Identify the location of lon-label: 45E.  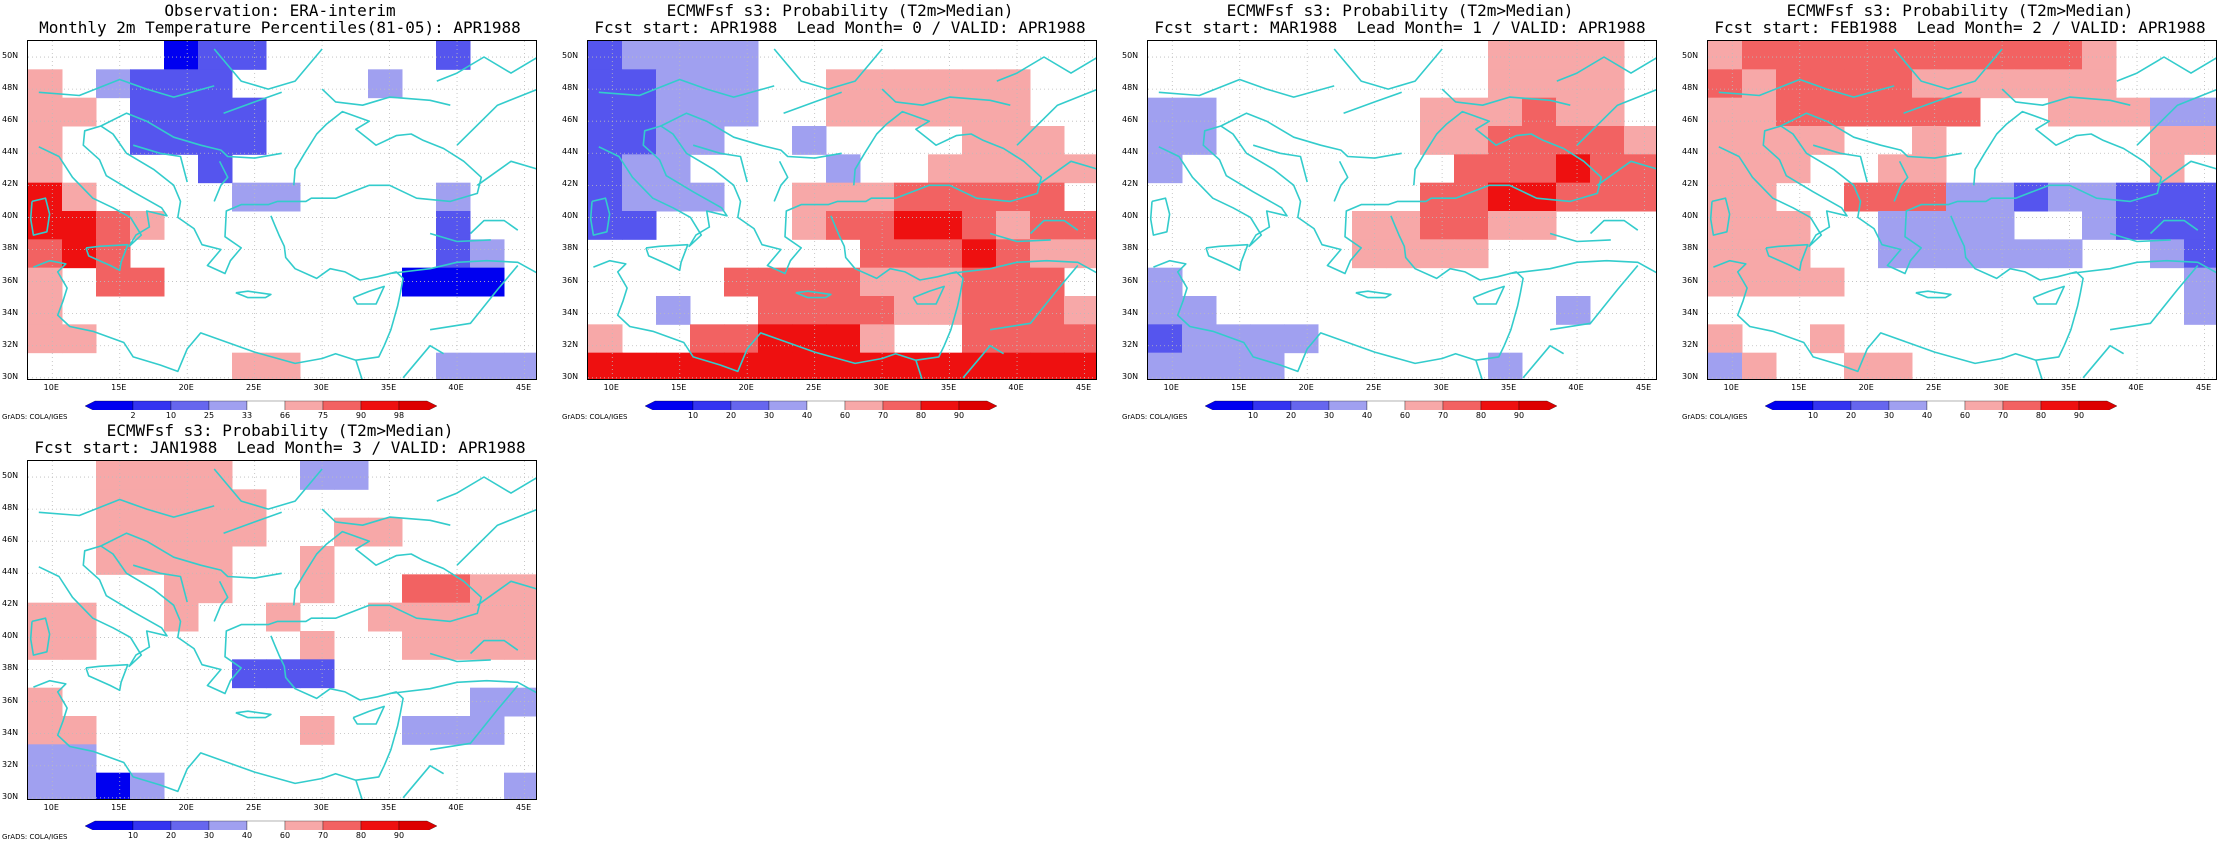
(523, 807).